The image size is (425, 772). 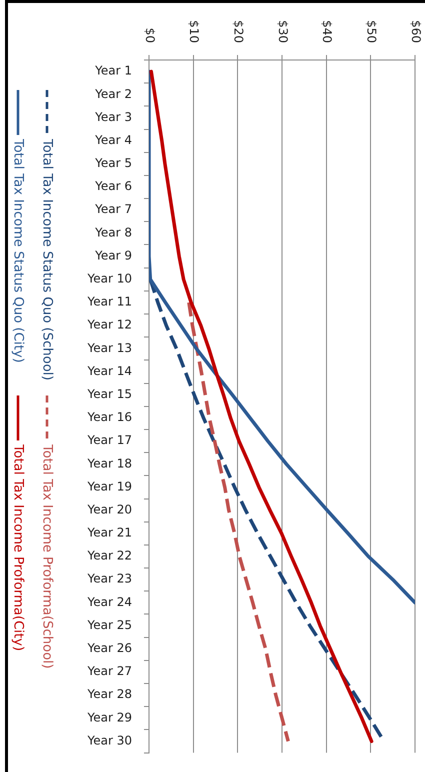 I want to click on y-tick-label: Year 19, so click(x=109, y=486).